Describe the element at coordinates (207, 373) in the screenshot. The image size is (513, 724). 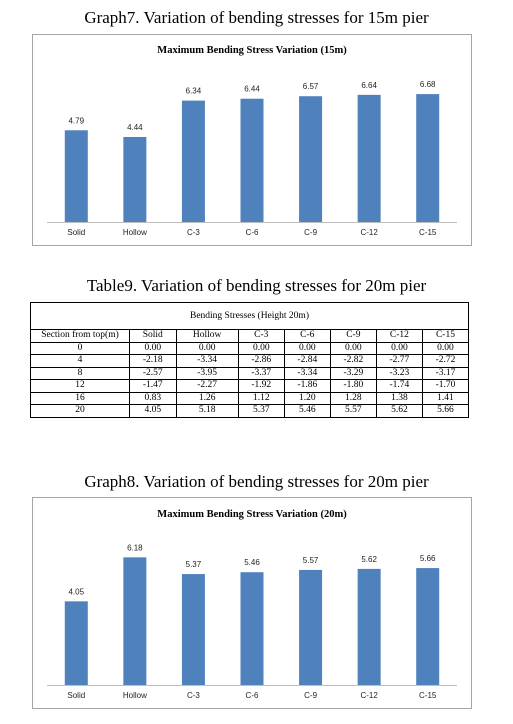
I see `table-cell: -3.95` at that location.